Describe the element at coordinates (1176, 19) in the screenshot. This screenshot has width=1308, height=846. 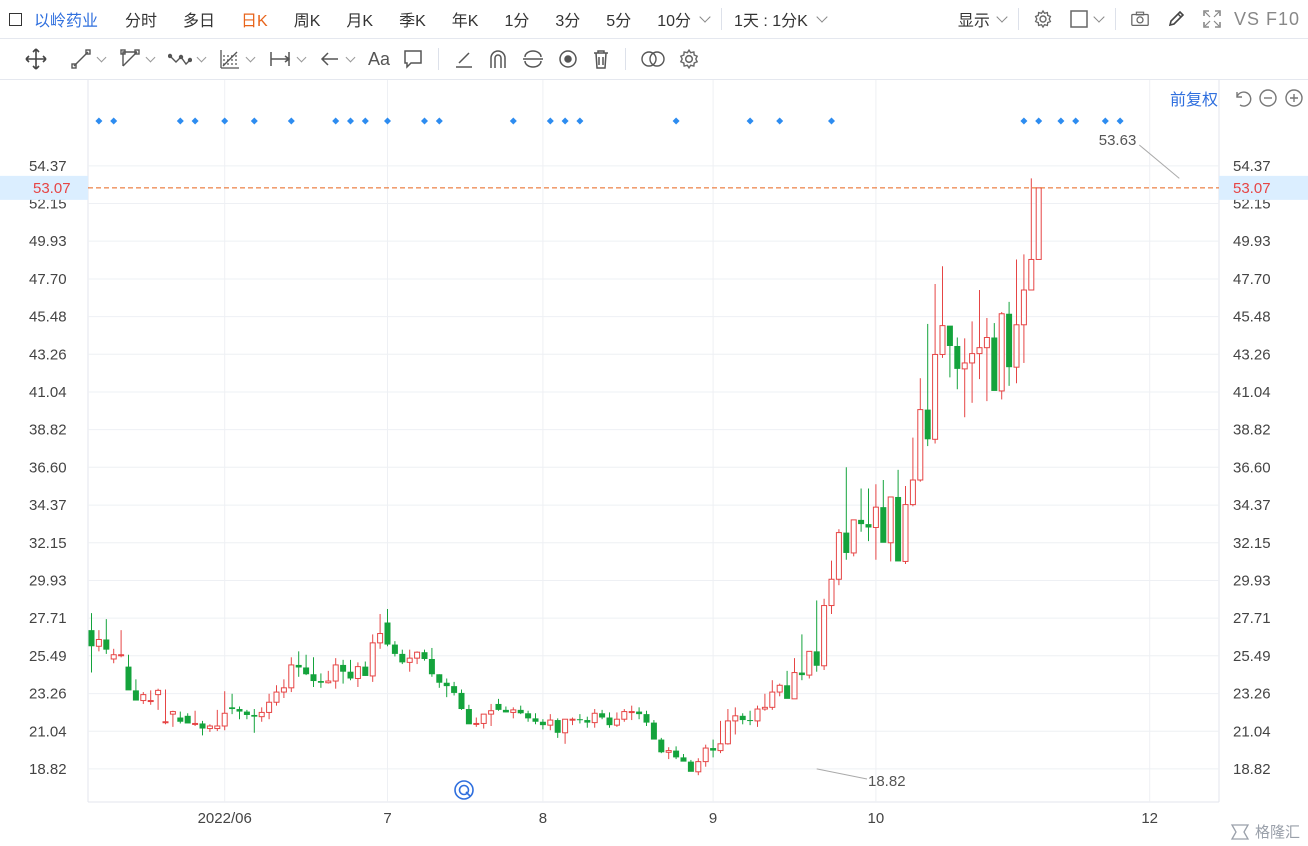
I see `pencil-icon` at that location.